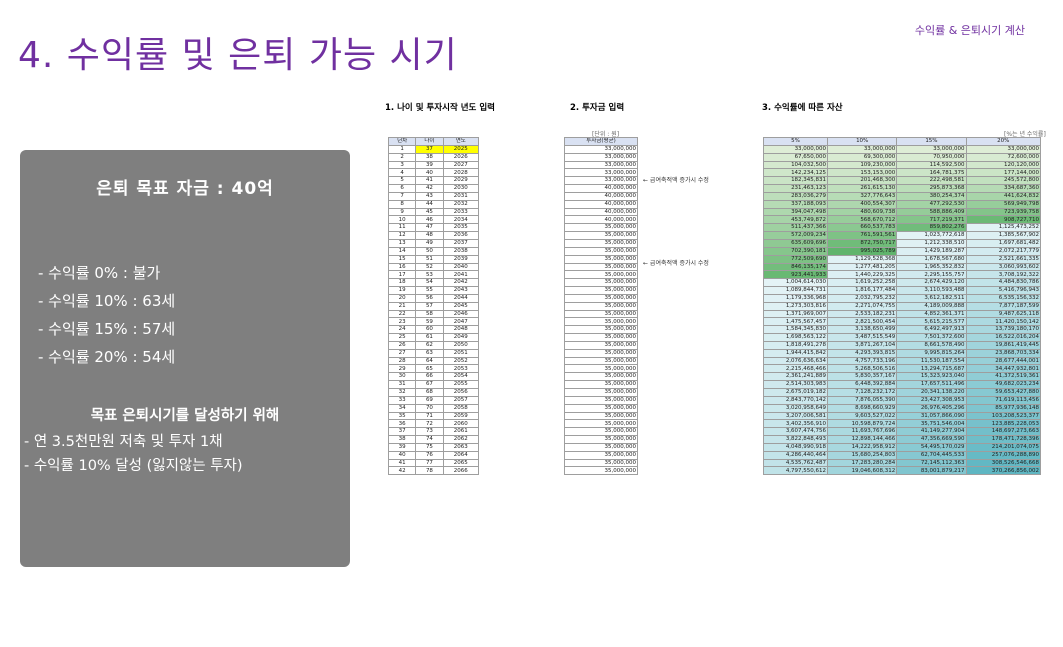 The width and height of the screenshot is (1063, 647). What do you see at coordinates (1003, 275) in the screenshot?
I see `table-cell: 3,708,192,322` at bounding box center [1003, 275].